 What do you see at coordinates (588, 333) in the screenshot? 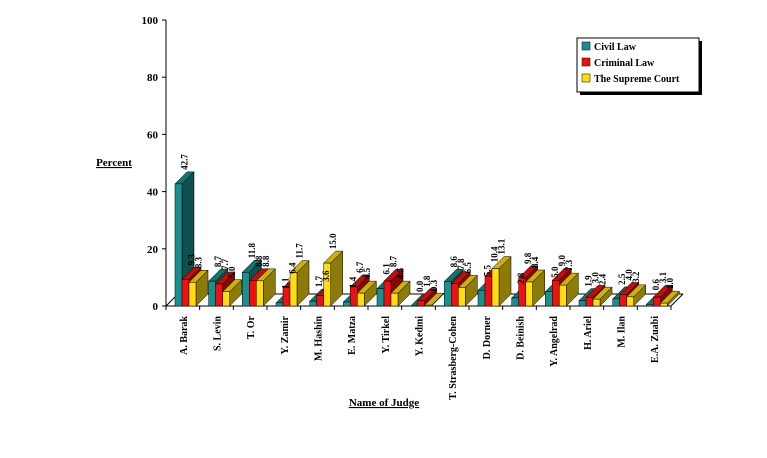
I see `category-label: H. Ariel` at bounding box center [588, 333].